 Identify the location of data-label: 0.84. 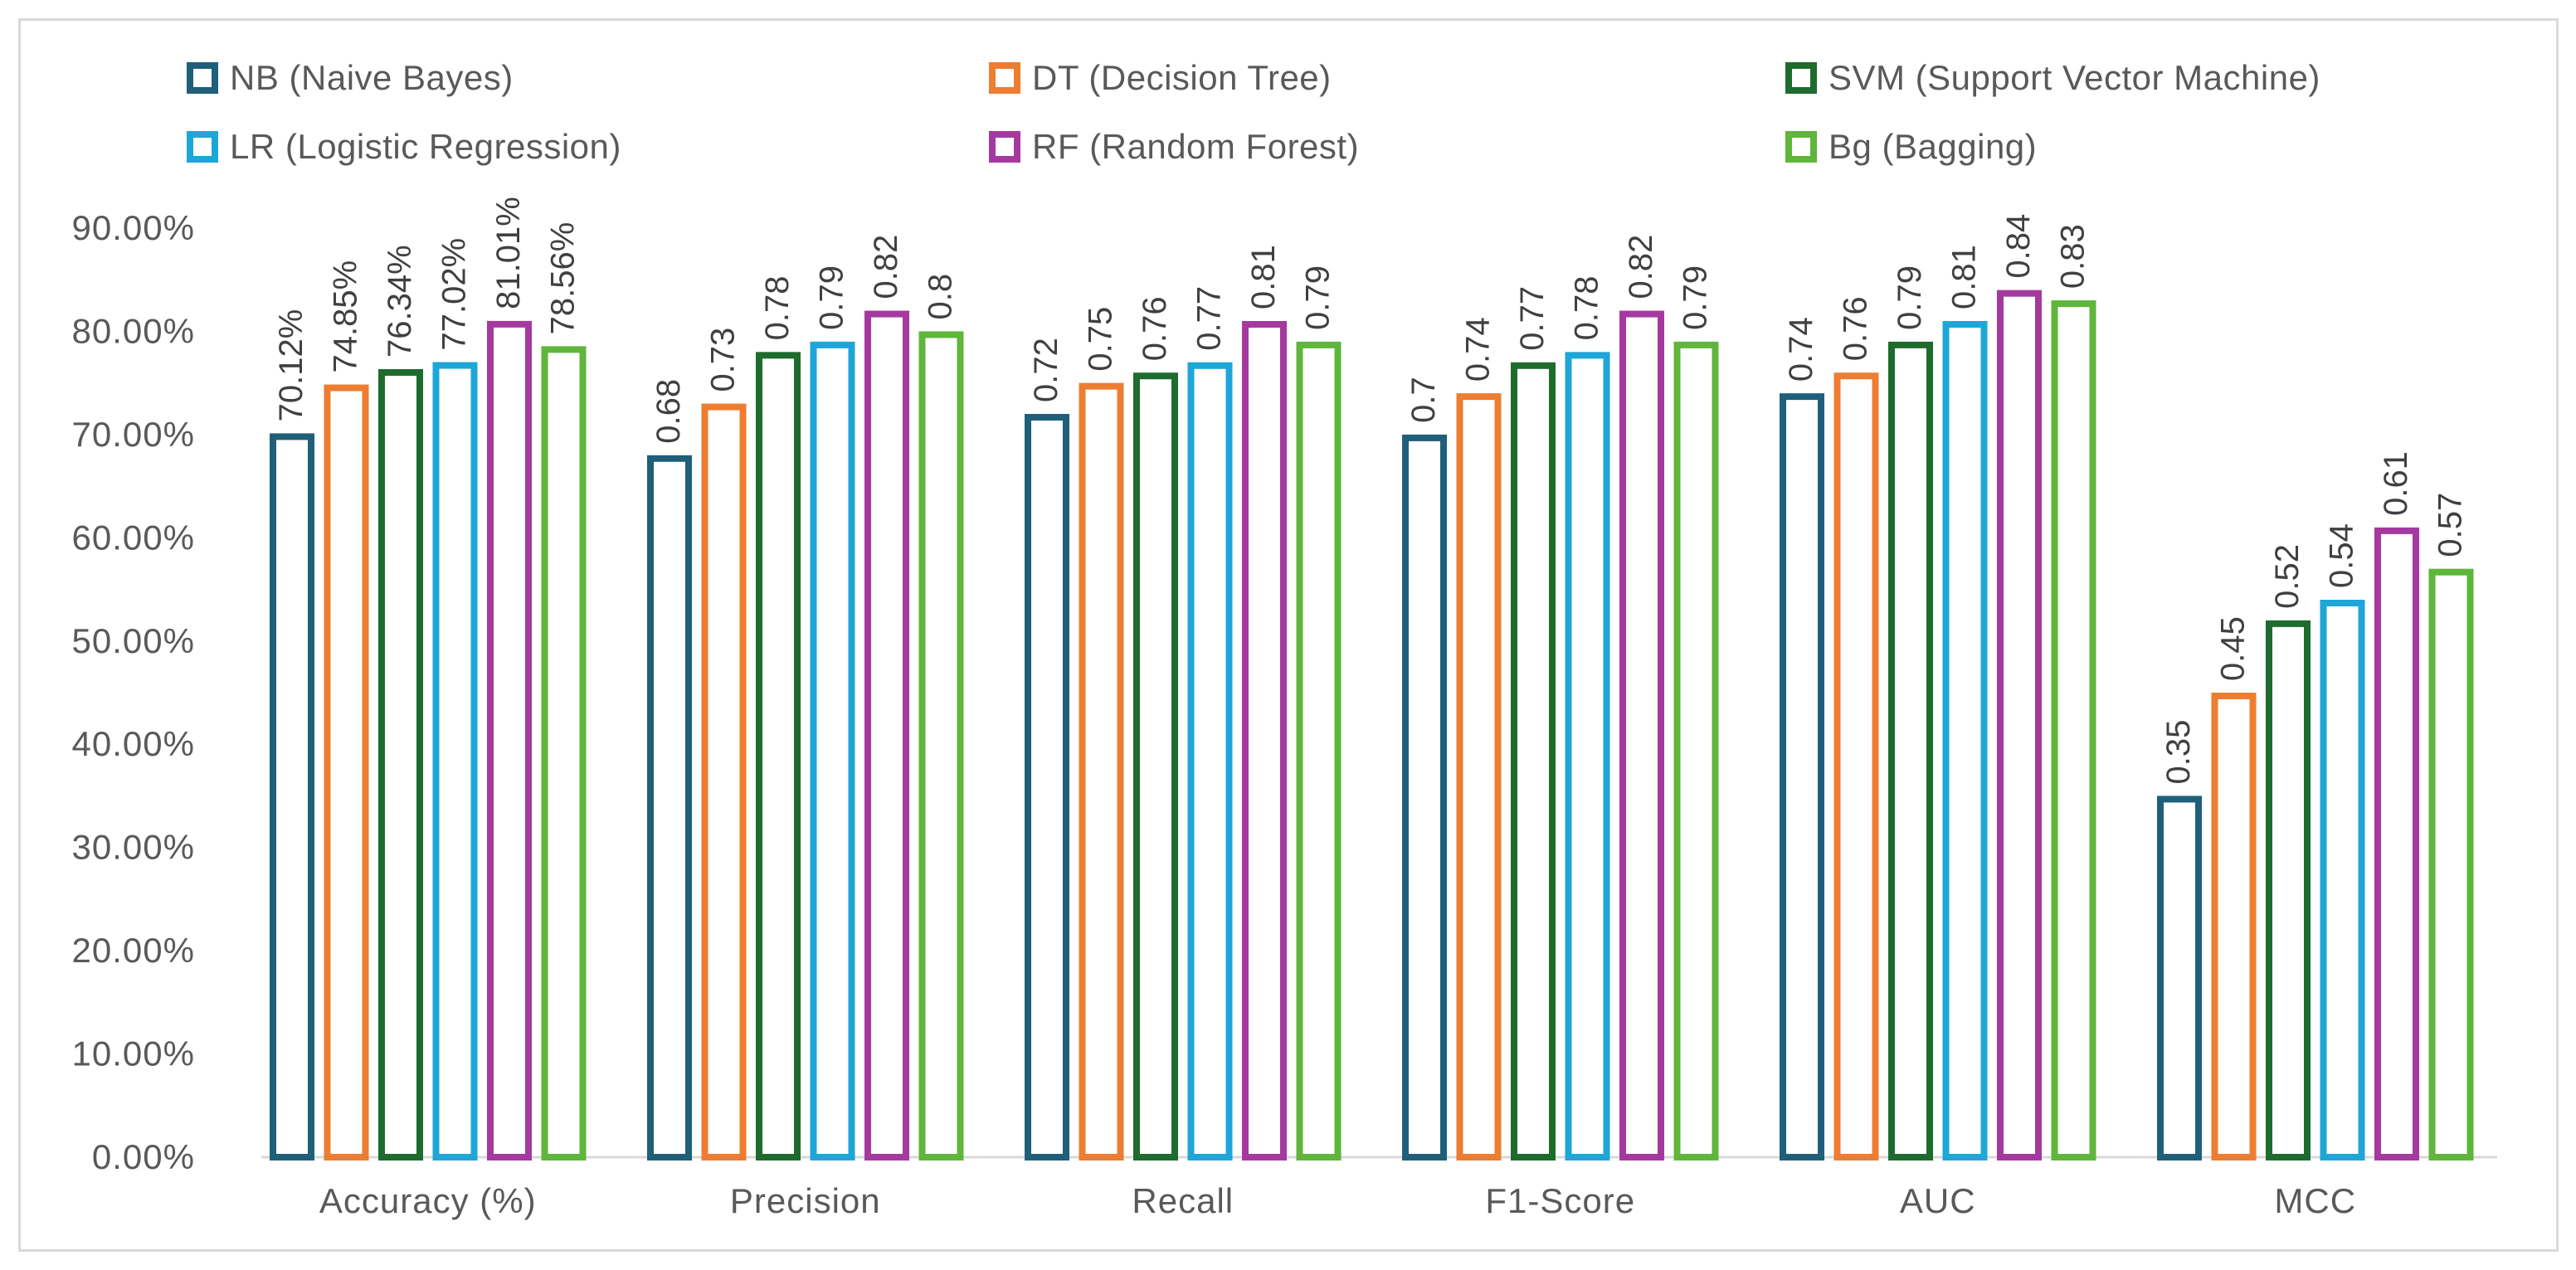
(2018, 246).